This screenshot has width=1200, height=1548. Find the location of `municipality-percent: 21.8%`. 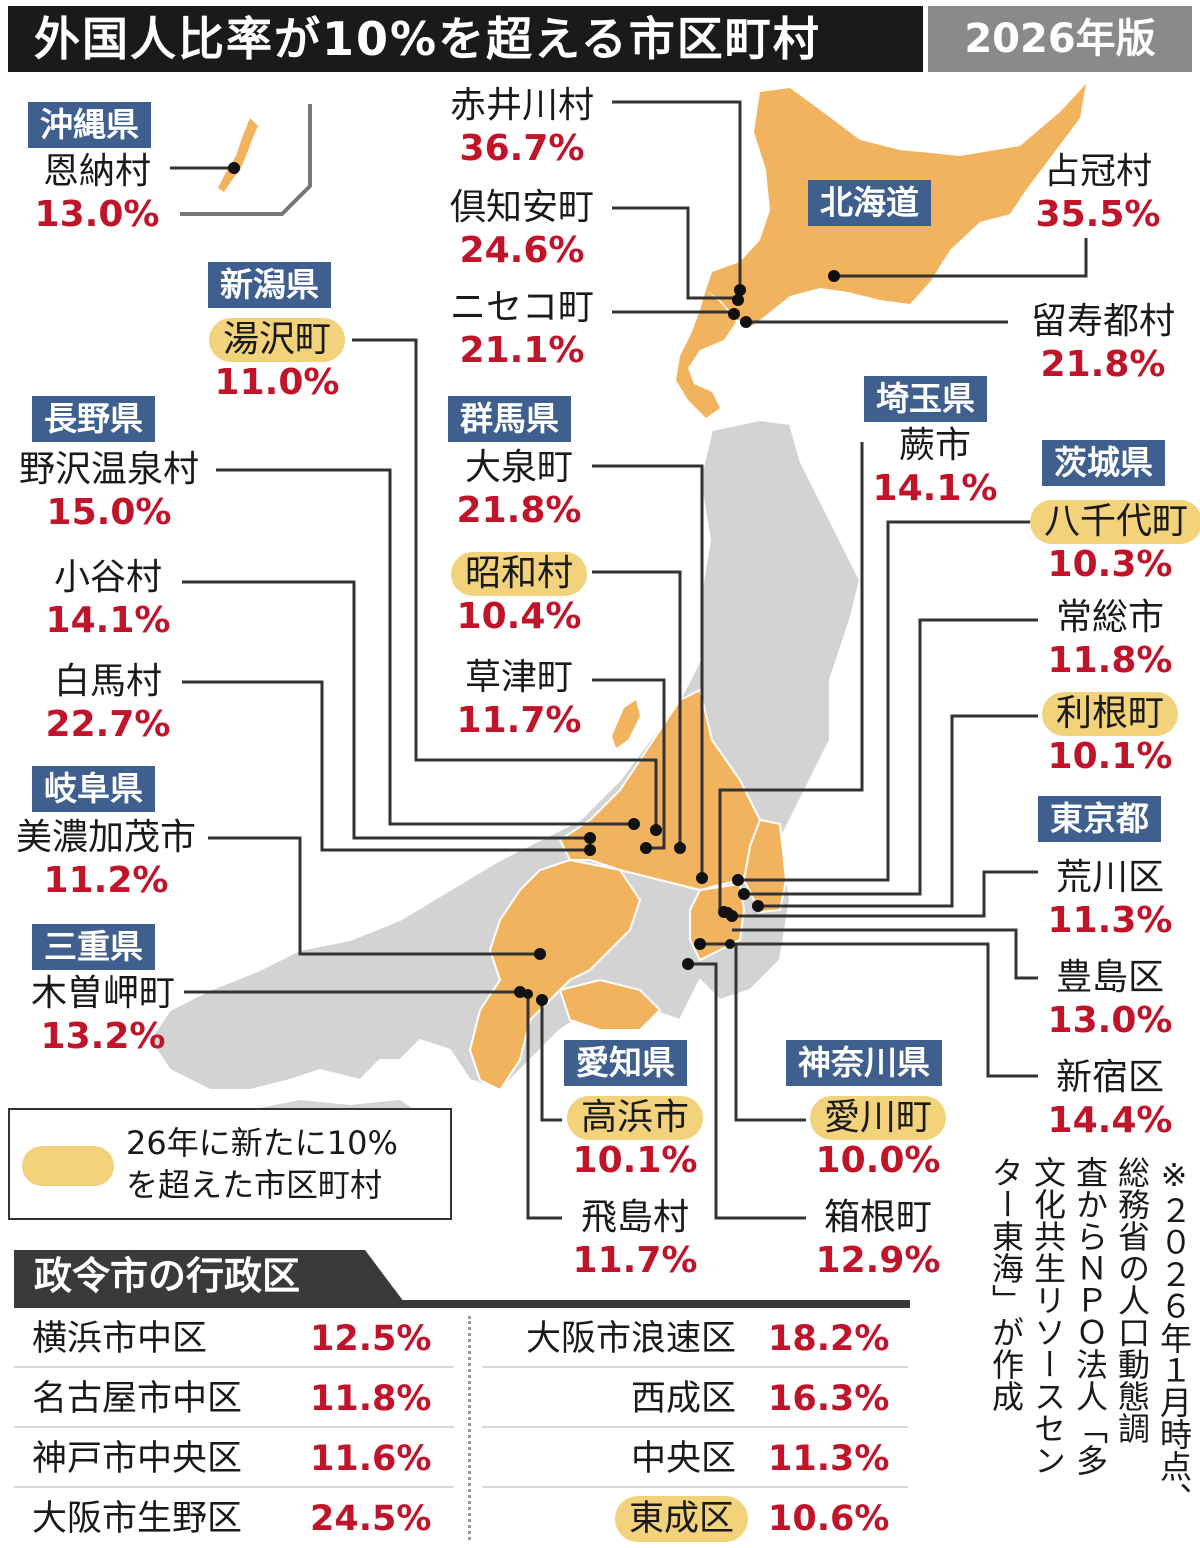

municipality-percent: 21.8% is located at coordinates (519, 510).